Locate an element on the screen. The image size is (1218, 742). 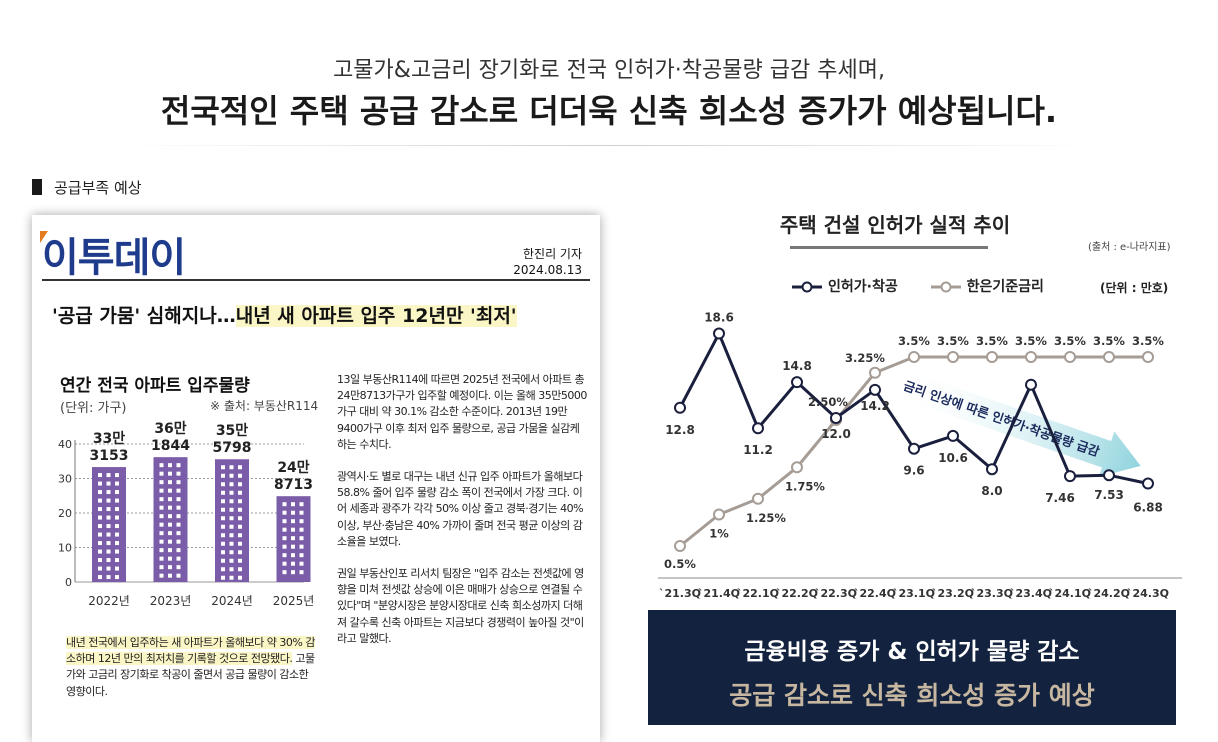
bar-y-tick-label: 0 is located at coordinates (68, 582).